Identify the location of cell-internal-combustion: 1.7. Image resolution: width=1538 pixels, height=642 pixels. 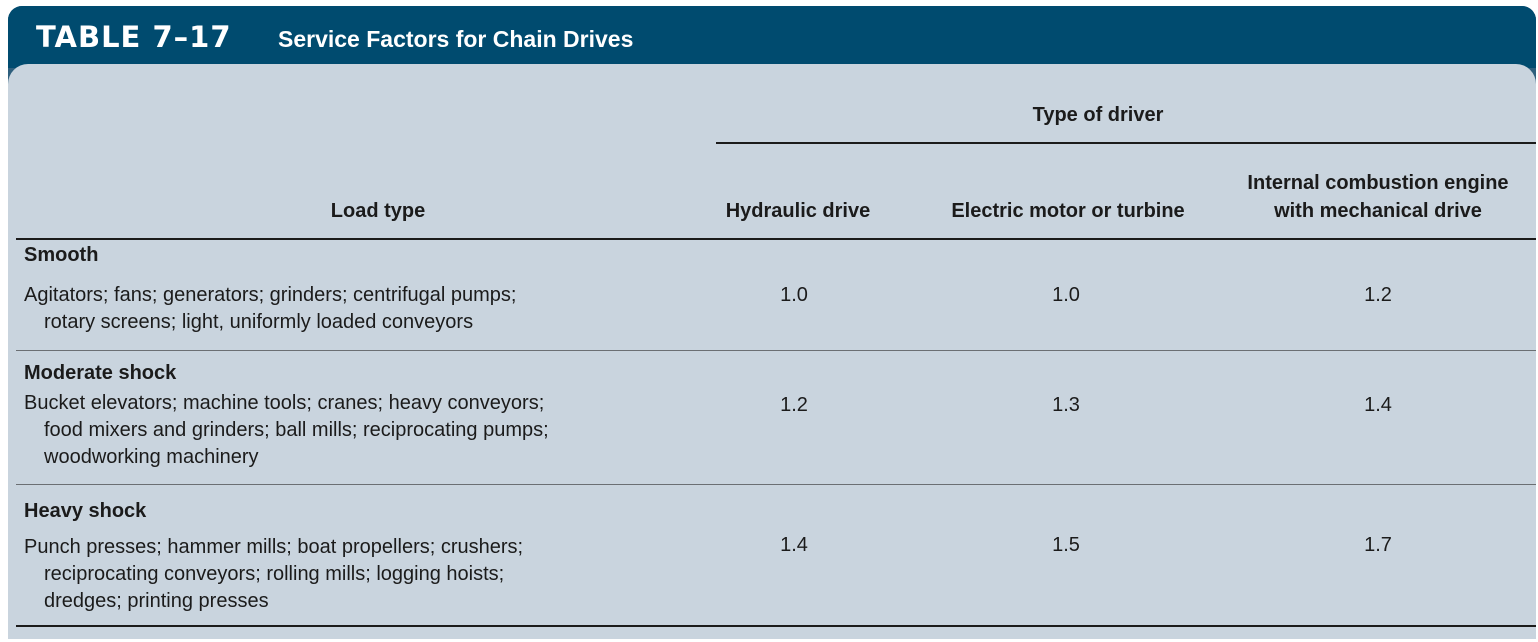
(1378, 545).